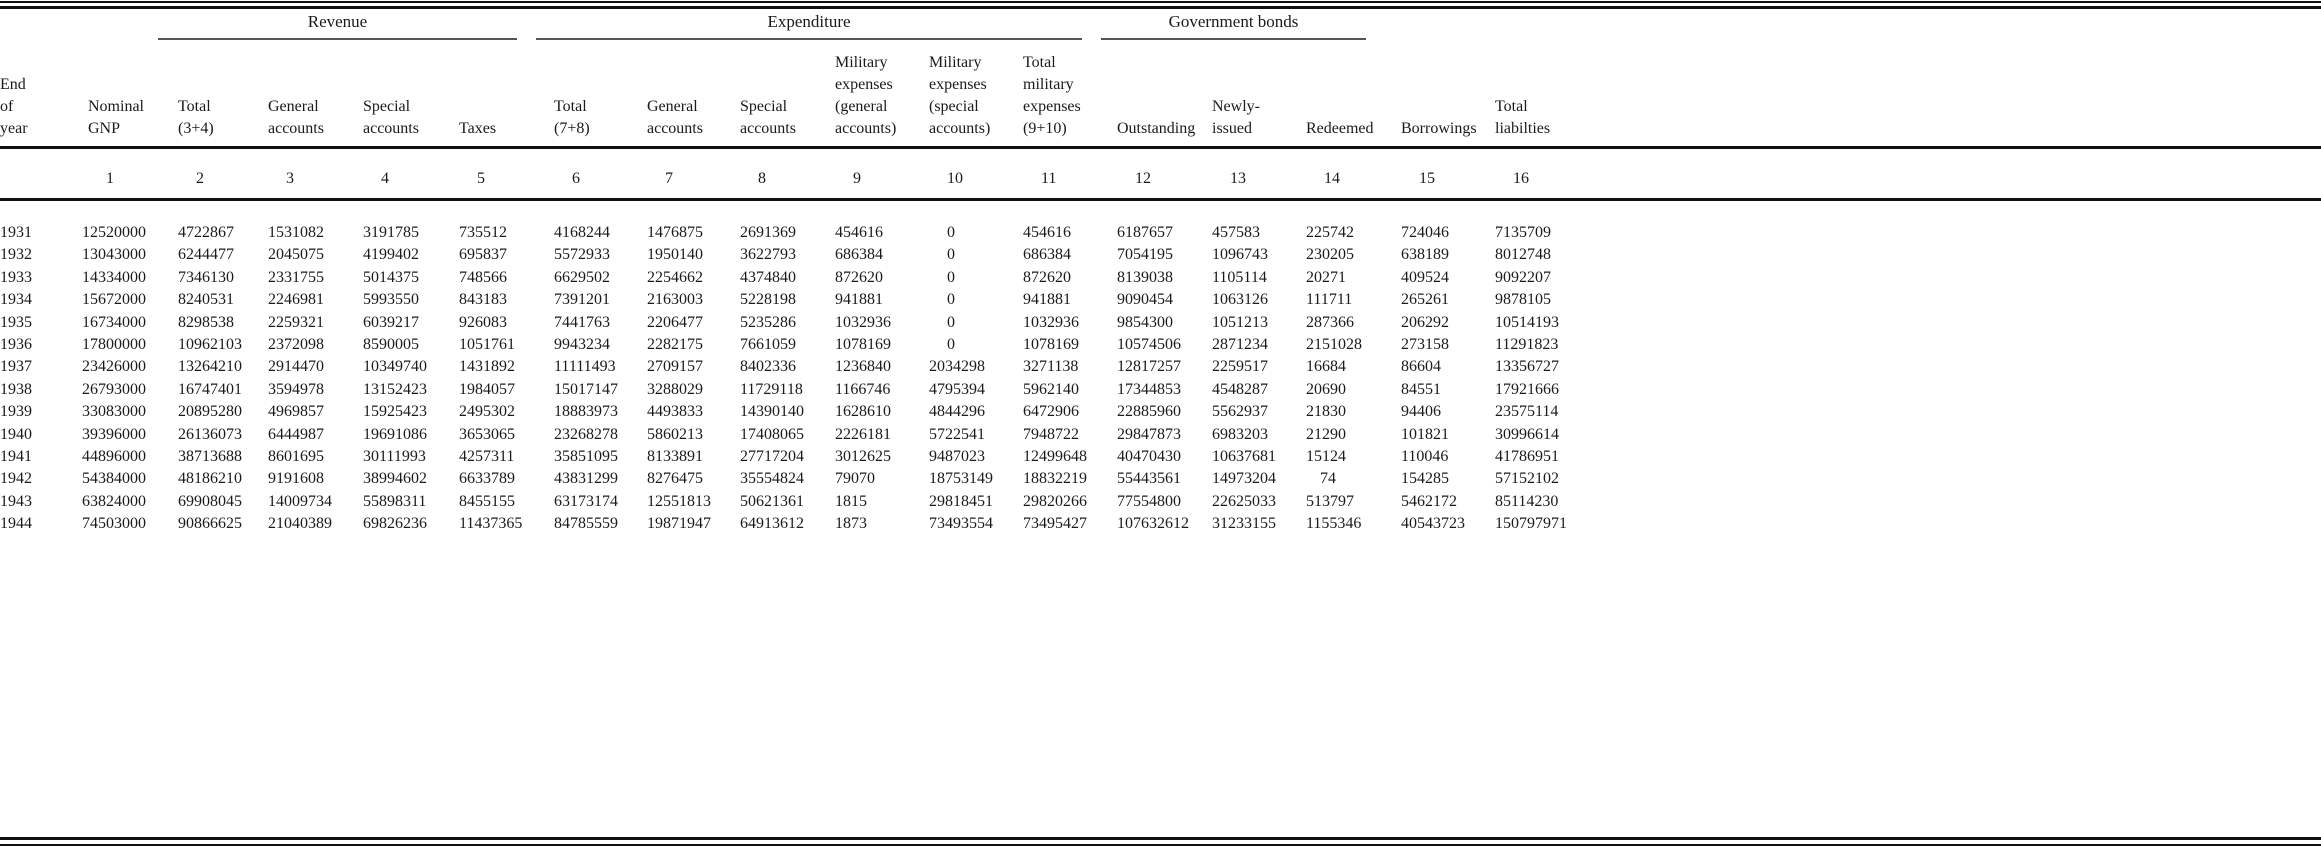 This screenshot has width=2321, height=849. I want to click on table-cell: 748566, so click(483, 277).